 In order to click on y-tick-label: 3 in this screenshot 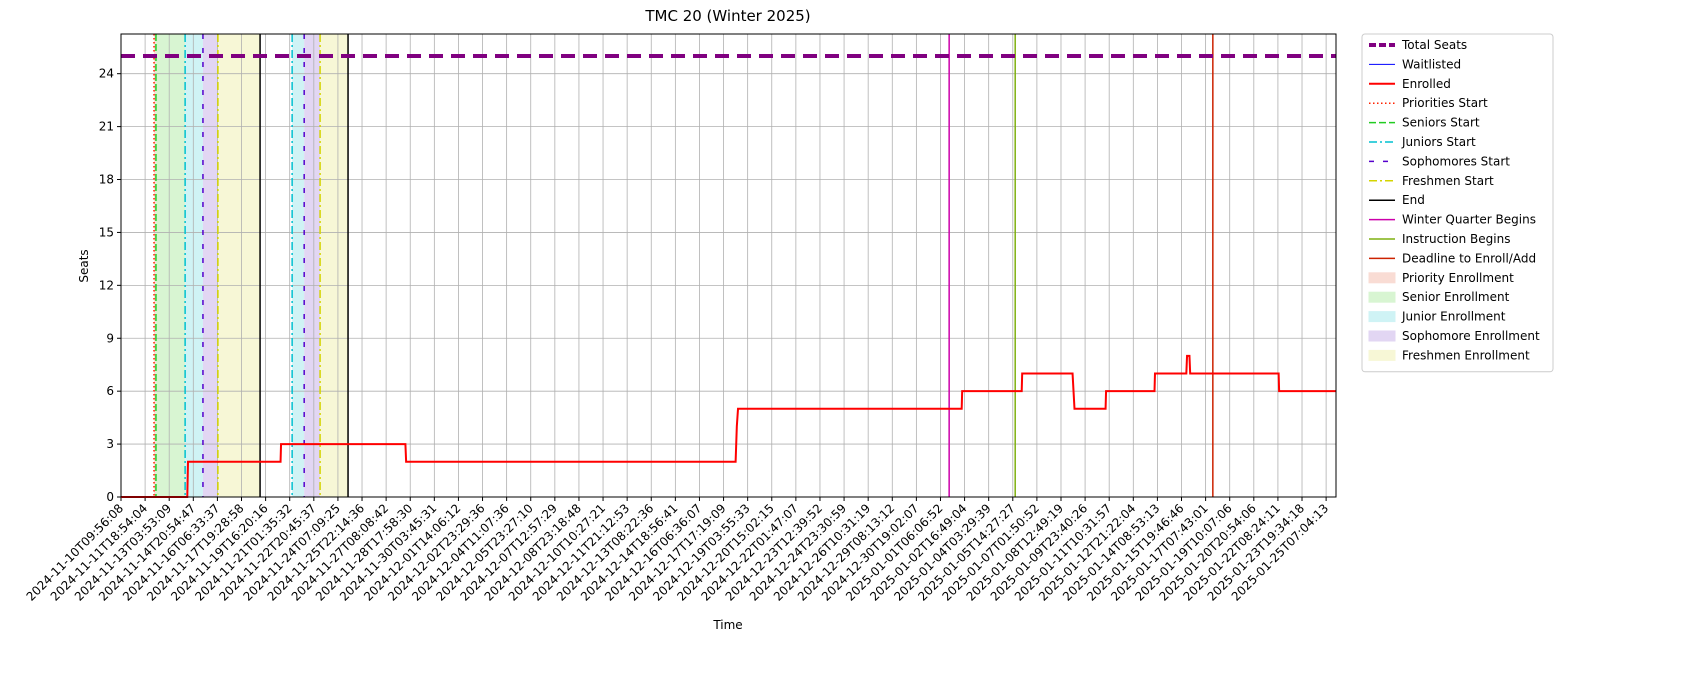, I will do `click(110, 444)`.